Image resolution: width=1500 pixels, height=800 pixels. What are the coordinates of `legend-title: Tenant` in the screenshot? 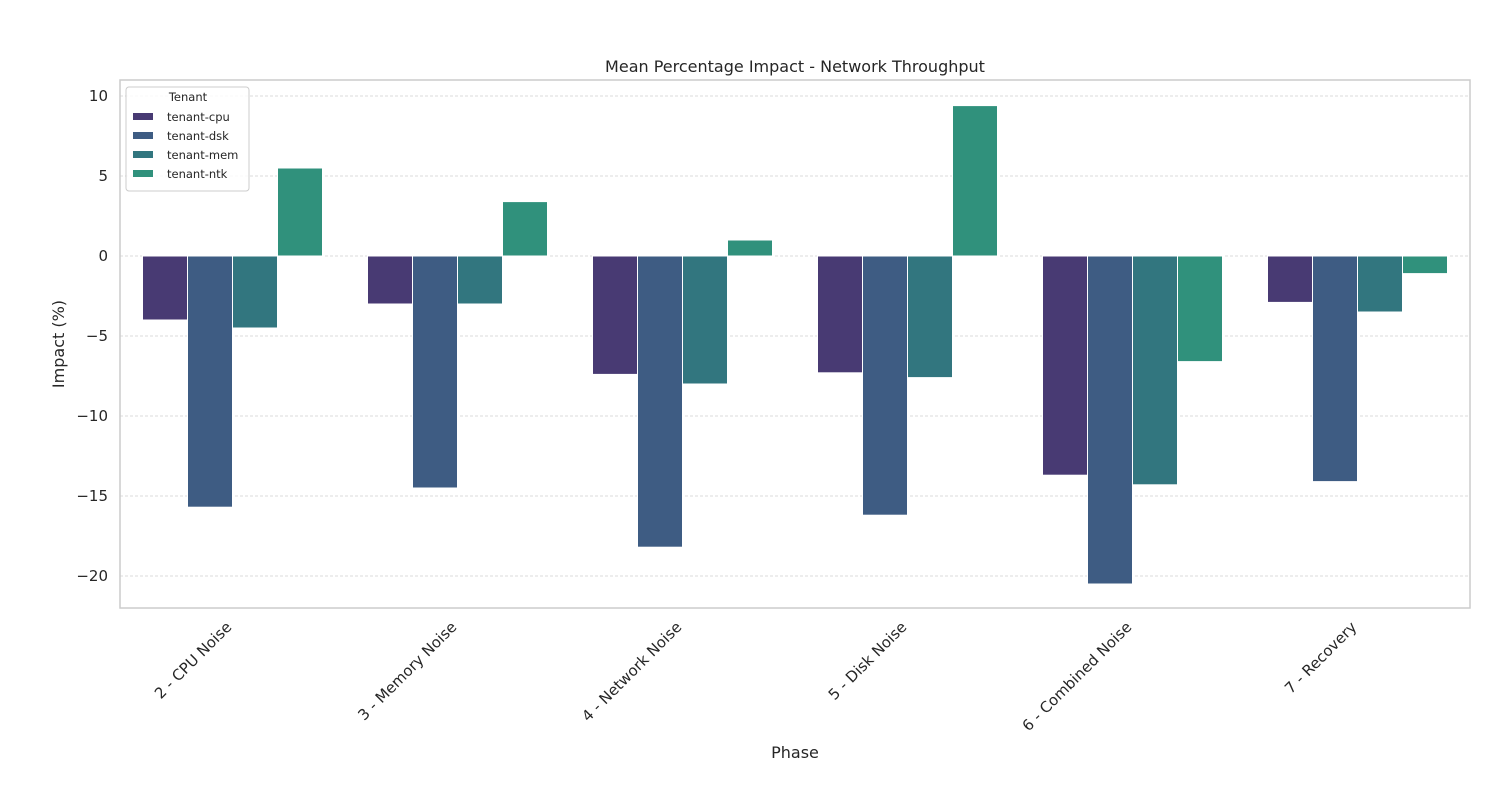 It's located at (188, 97).